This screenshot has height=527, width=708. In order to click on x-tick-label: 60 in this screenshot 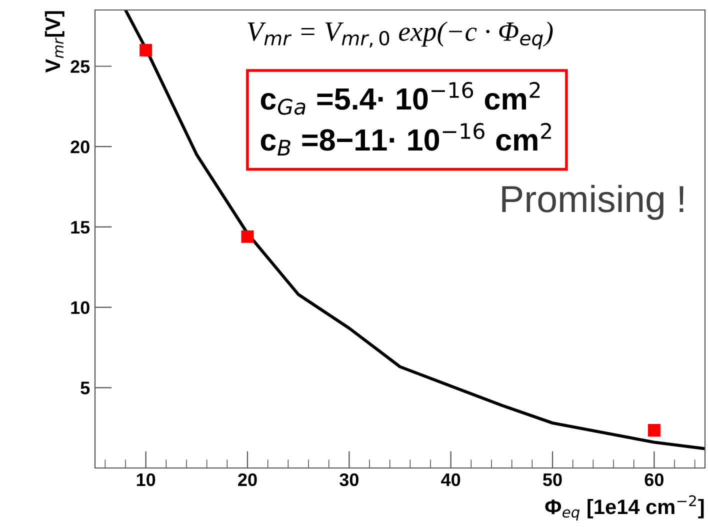, I will do `click(654, 479)`.